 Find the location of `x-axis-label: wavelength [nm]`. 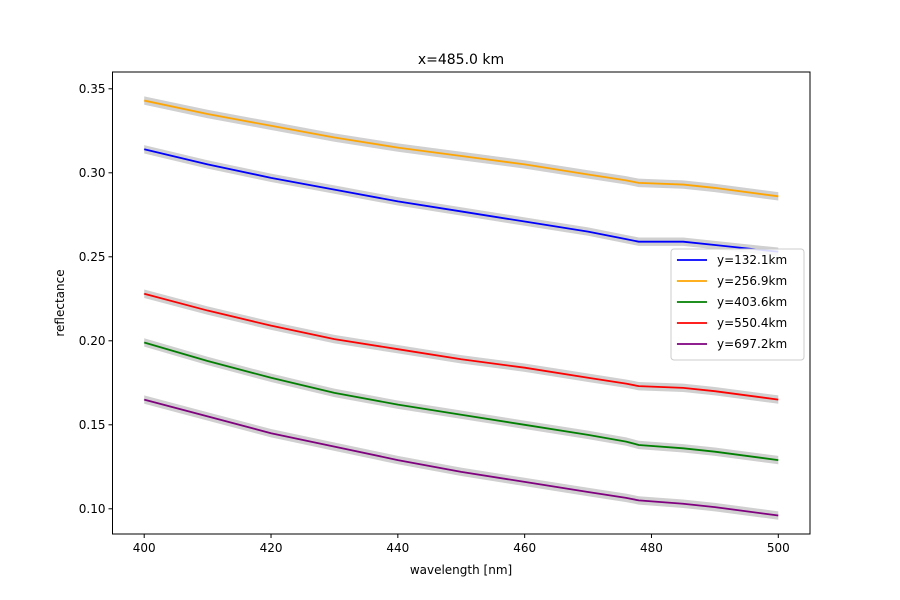

x-axis-label: wavelength [nm] is located at coordinates (461, 570).